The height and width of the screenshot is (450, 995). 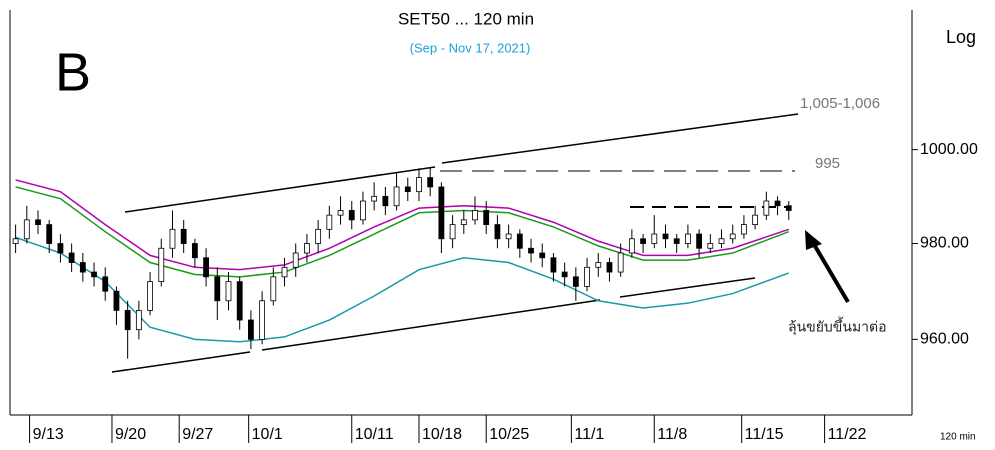 What do you see at coordinates (944, 243) in the screenshot?
I see `y-tick-label: 980.00` at bounding box center [944, 243].